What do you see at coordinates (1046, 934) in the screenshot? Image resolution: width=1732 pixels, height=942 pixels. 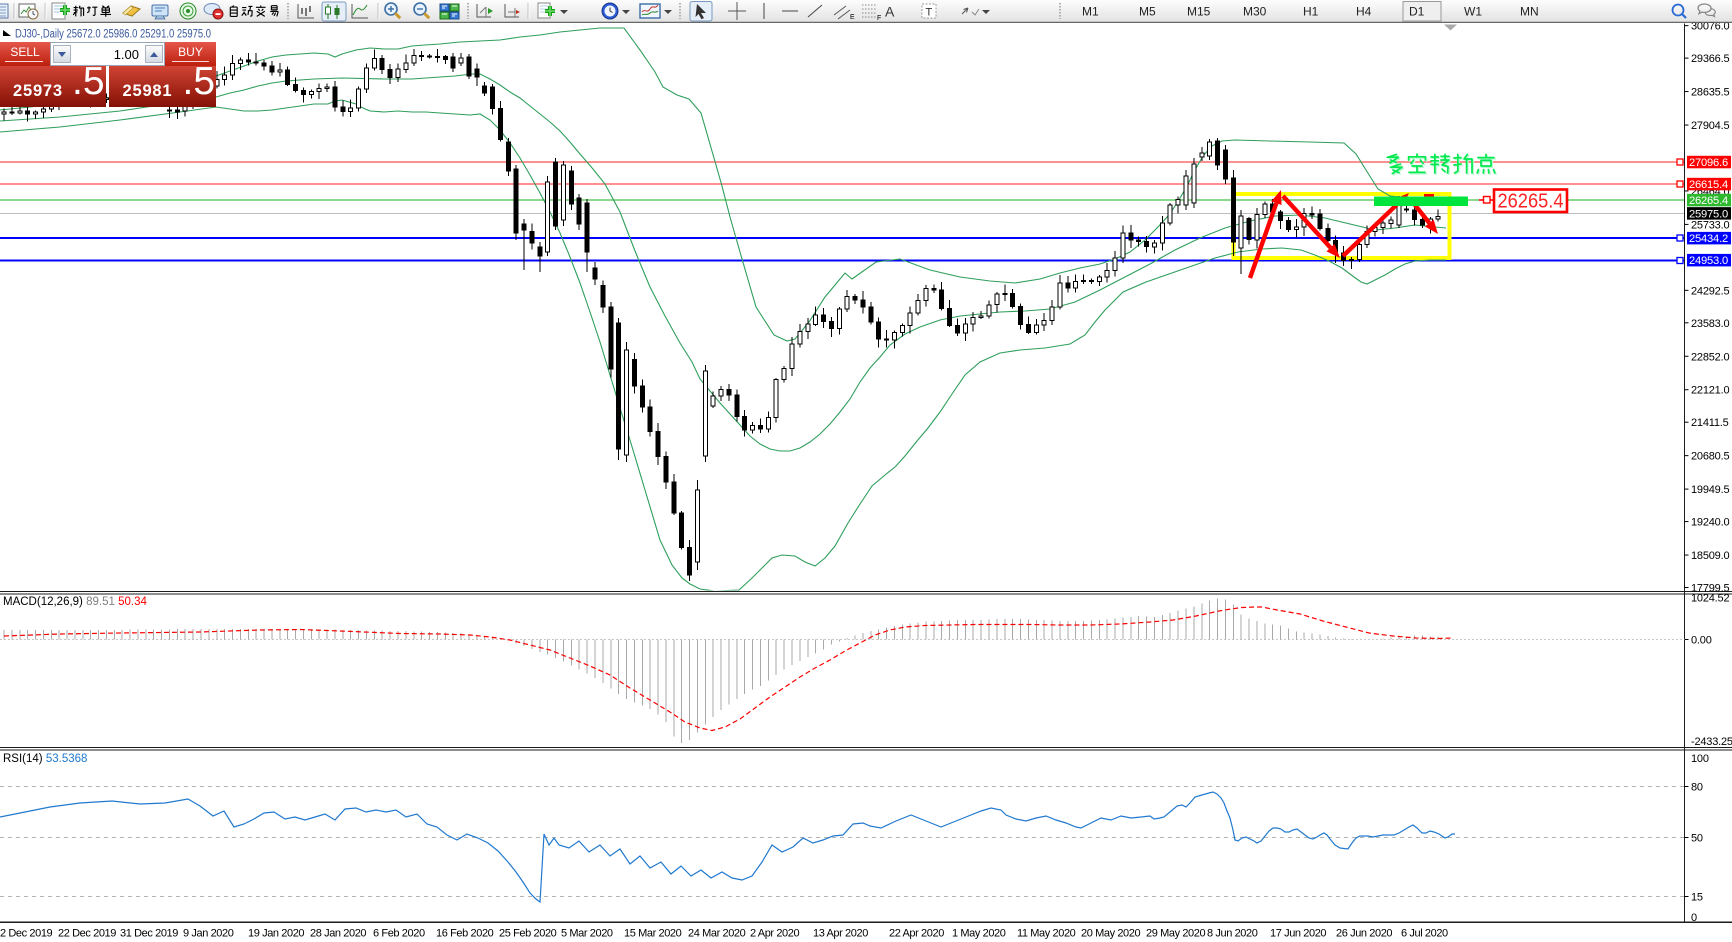 I see `svg-text: 11 May 2020` at bounding box center [1046, 934].